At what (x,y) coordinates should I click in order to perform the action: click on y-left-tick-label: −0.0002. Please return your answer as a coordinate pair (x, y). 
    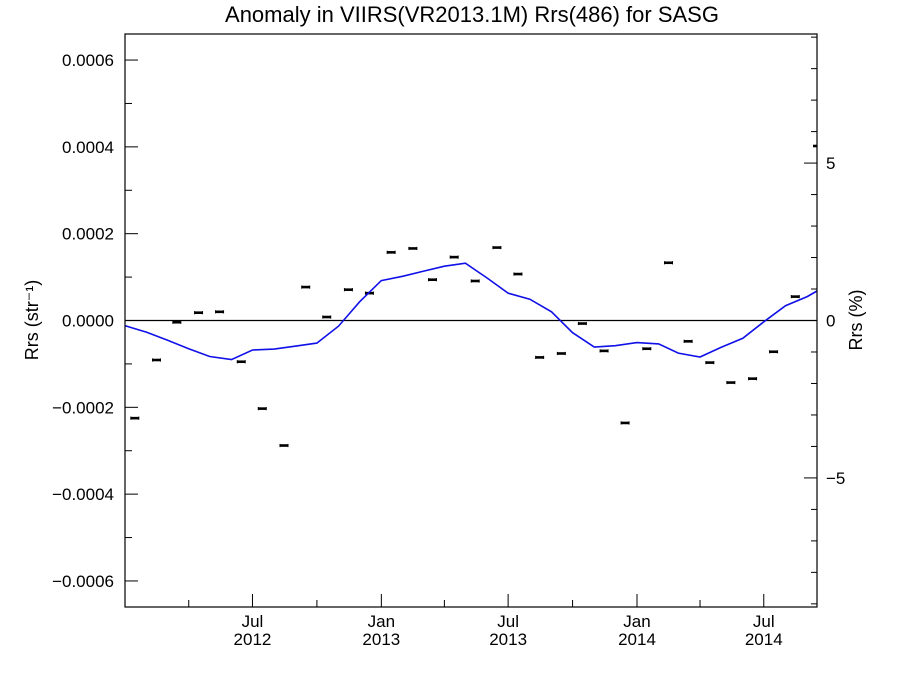
    Looking at the image, I should click on (83, 407).